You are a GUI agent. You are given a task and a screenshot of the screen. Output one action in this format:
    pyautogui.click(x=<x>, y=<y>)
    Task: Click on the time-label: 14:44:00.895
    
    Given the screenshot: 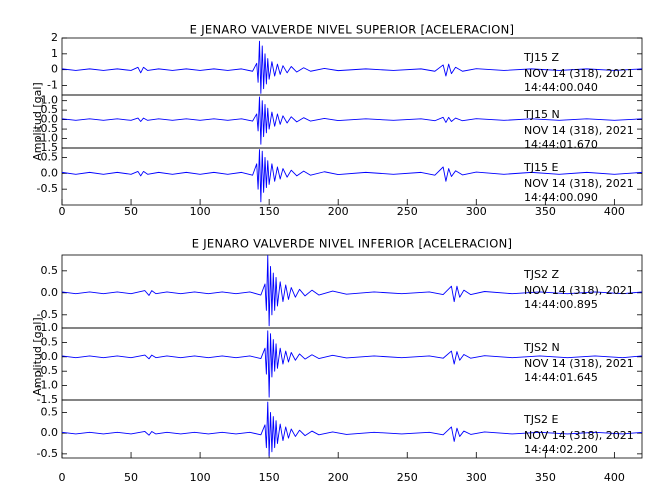 What is the action you would take?
    pyautogui.click(x=561, y=304)
    